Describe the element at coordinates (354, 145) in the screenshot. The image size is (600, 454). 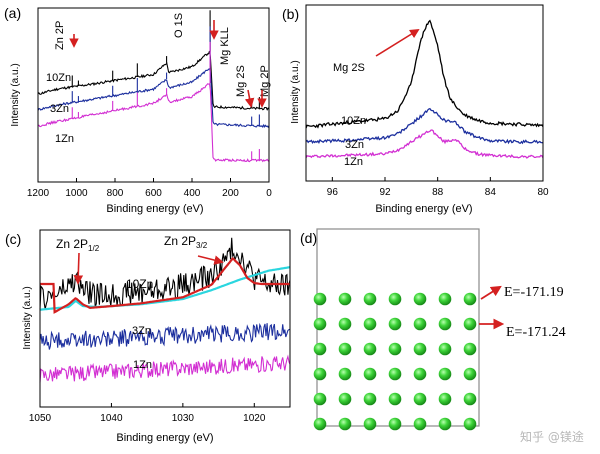
I see `panel-b-label-3zn: 3Zn` at that location.